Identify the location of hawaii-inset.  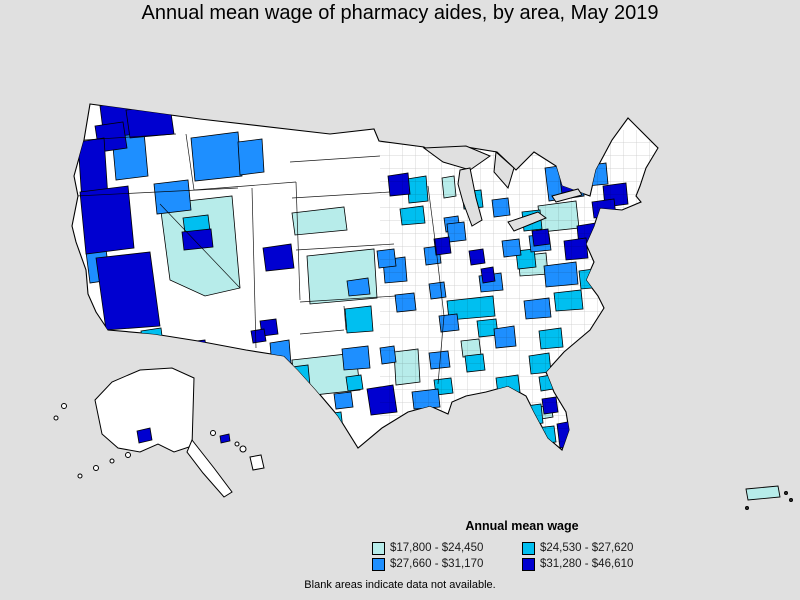
(237, 450).